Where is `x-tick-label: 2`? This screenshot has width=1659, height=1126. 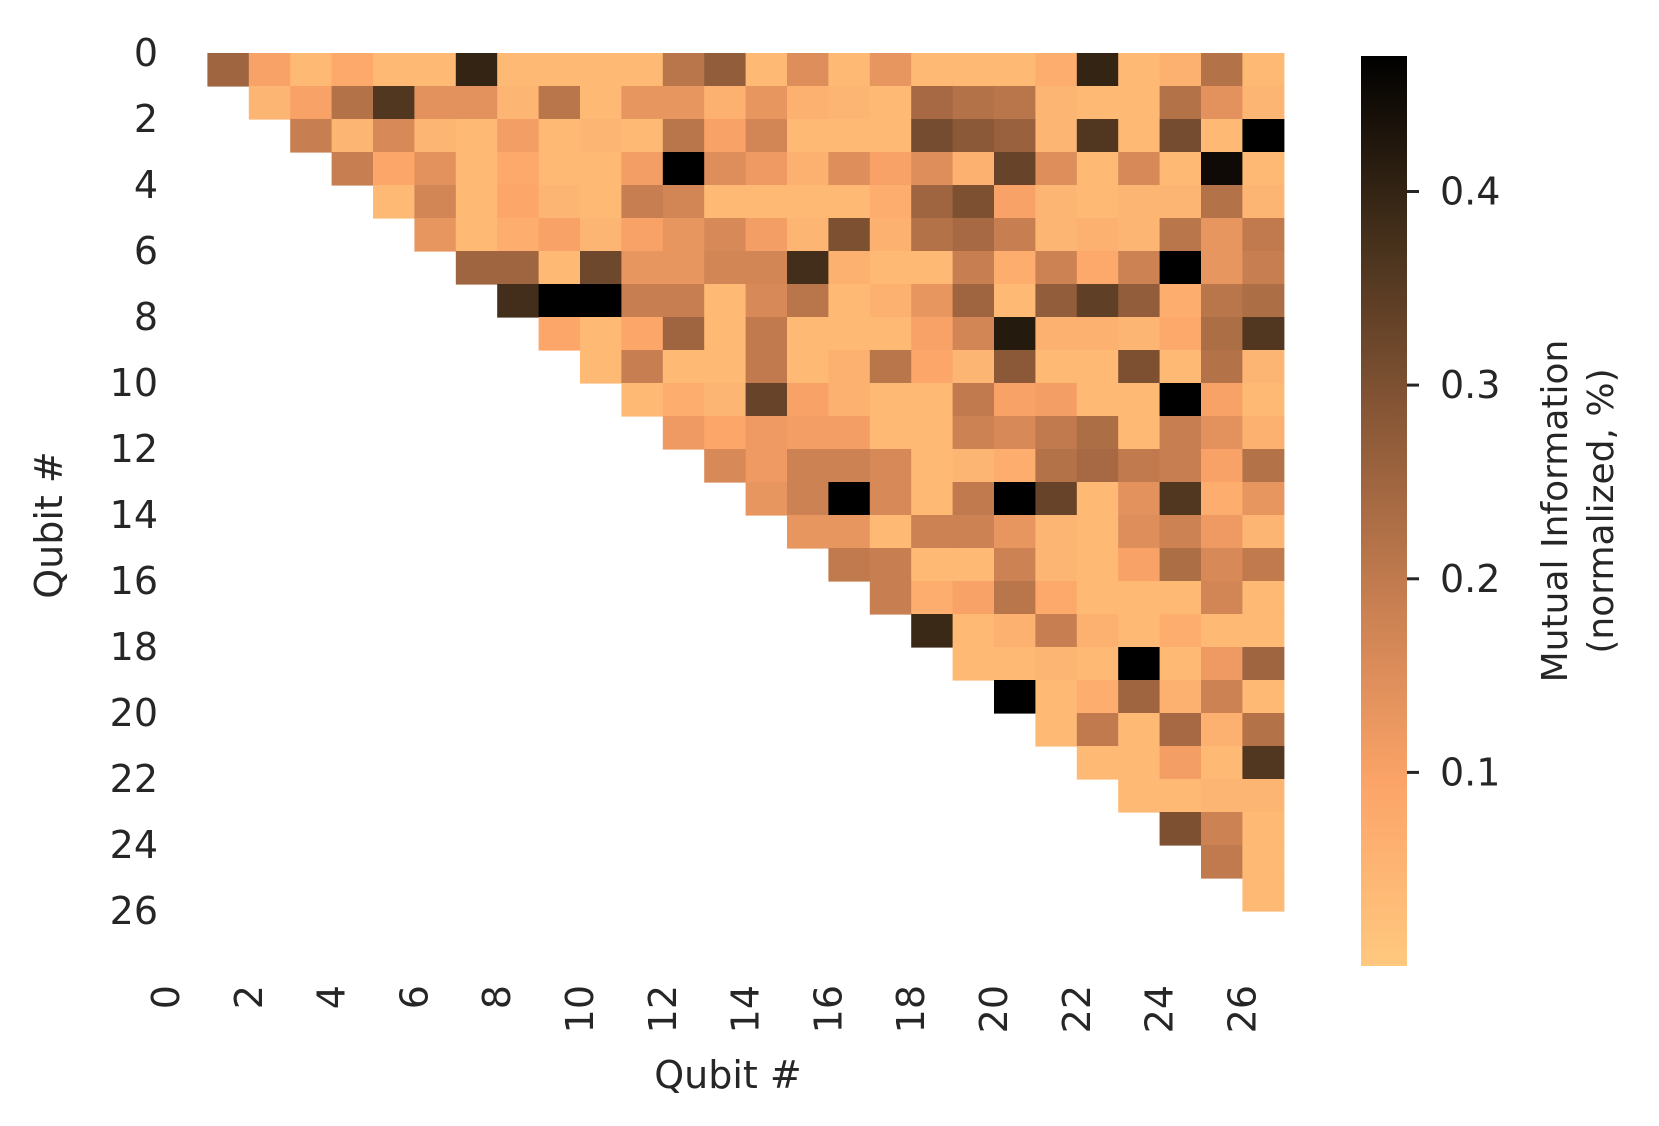 x-tick-label: 2 is located at coordinates (249, 997).